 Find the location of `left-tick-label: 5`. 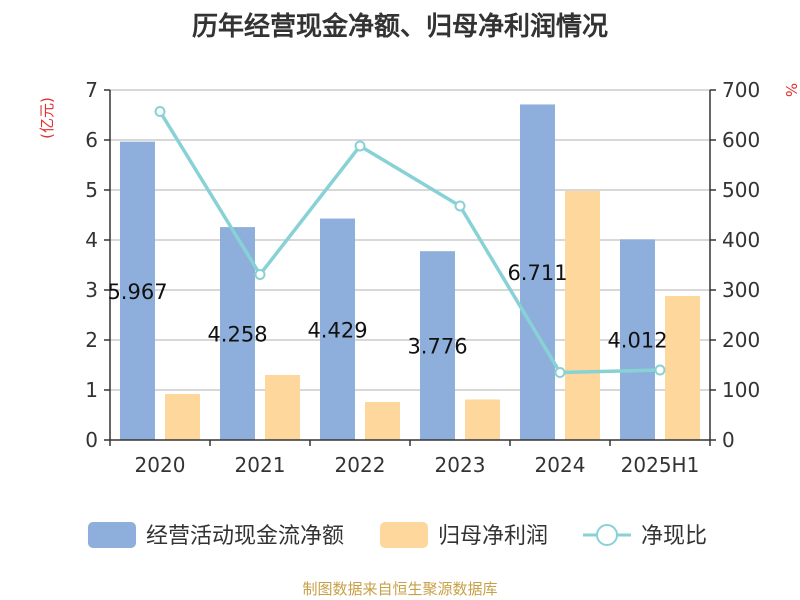

left-tick-label: 5 is located at coordinates (91, 190).